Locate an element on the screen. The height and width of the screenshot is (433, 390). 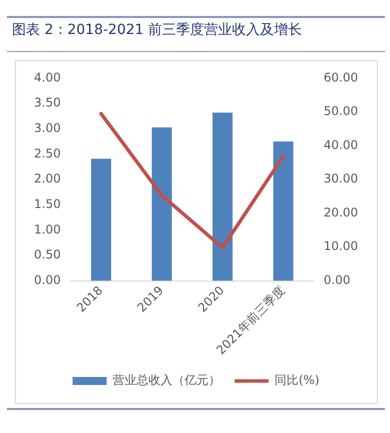
legend-label: 营业总收入（亿元） is located at coordinates (166, 380).